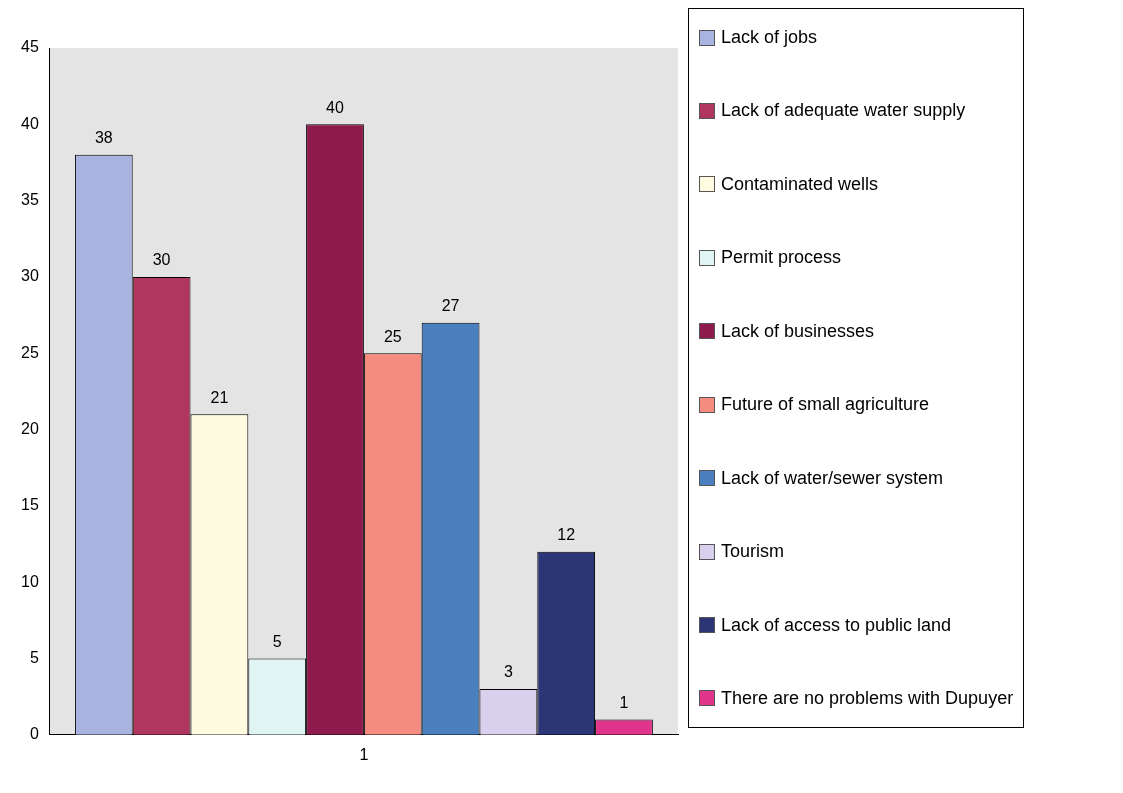 This screenshot has height=793, width=1123. I want to click on data-label: 40, so click(335, 107).